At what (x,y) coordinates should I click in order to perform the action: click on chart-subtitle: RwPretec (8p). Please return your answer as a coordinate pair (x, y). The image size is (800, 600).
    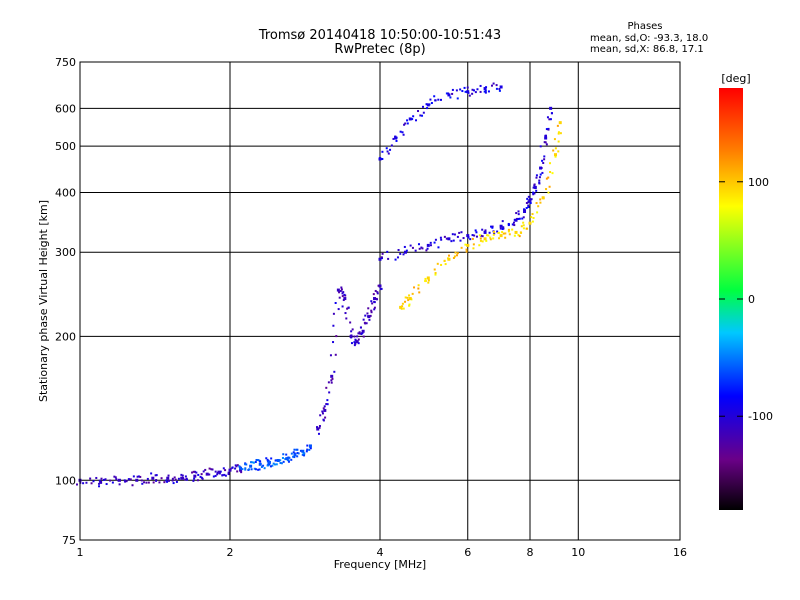
    Looking at the image, I should click on (380, 49).